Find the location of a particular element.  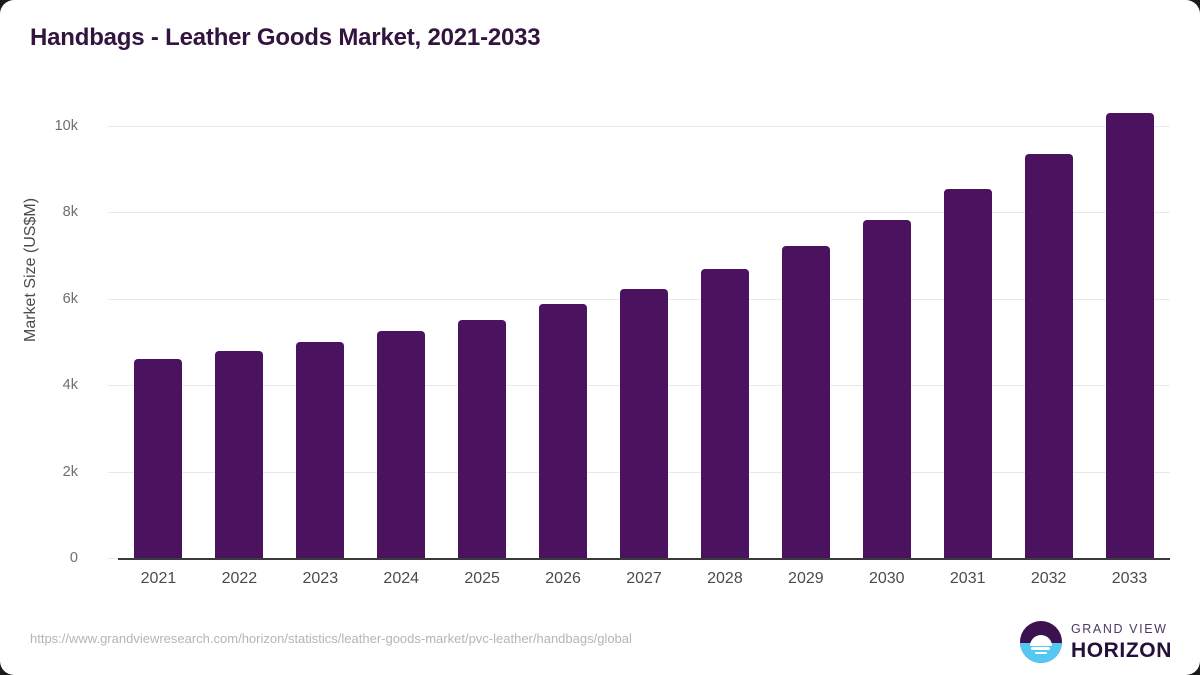

x-tick-label: 2032 is located at coordinates (1048, 578).